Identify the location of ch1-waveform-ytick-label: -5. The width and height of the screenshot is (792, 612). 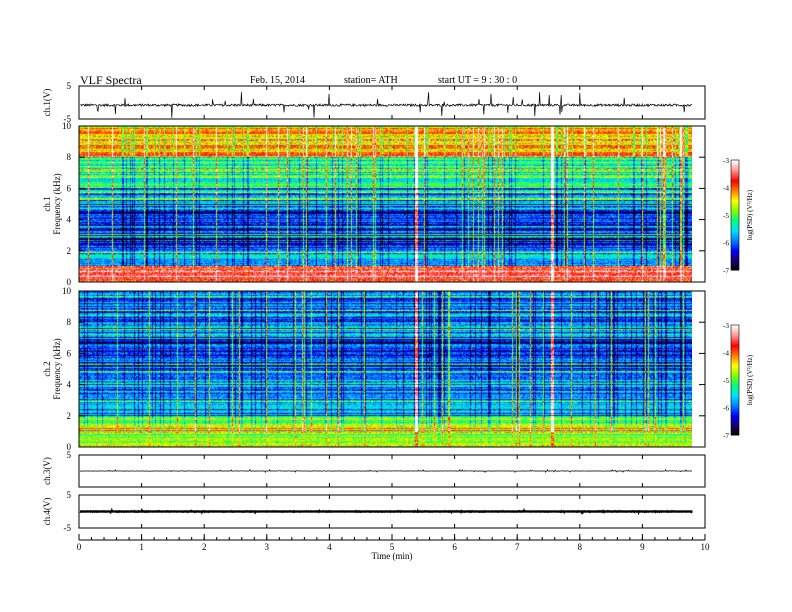
(68, 119).